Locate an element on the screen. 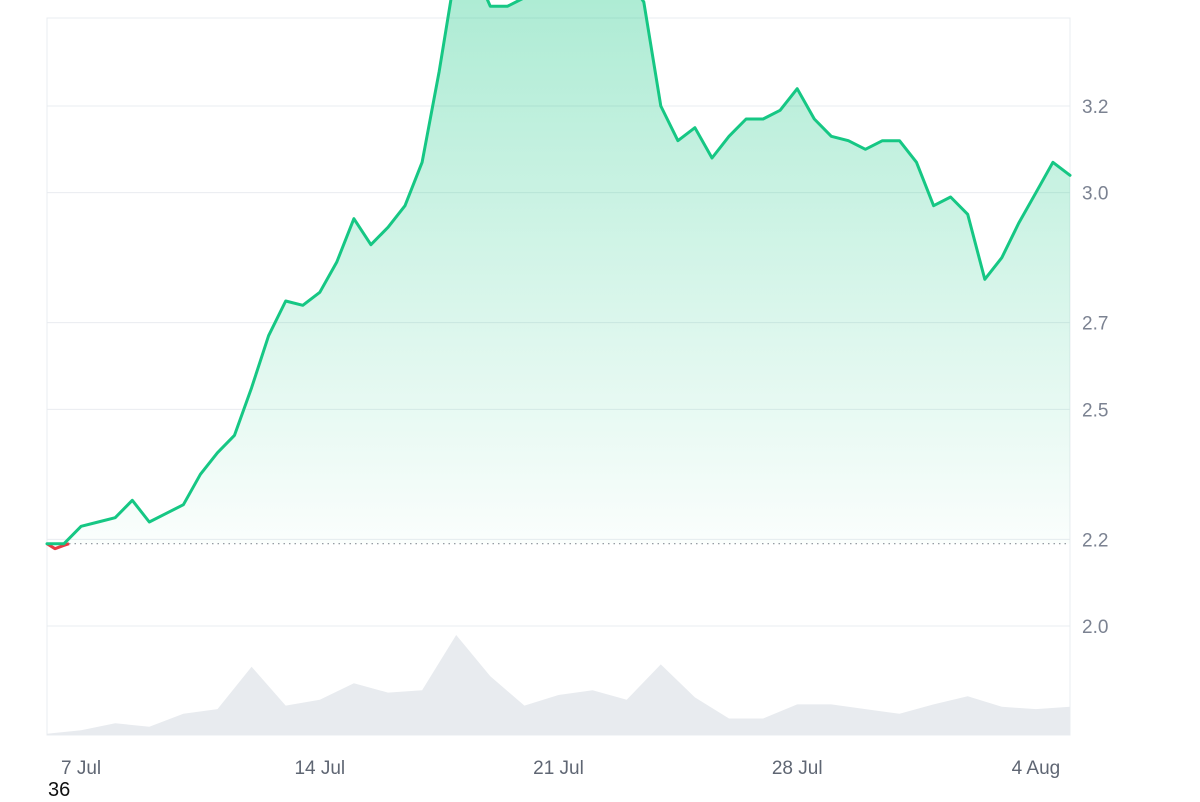  x-tick-label: 7 Jul is located at coordinates (81, 768).